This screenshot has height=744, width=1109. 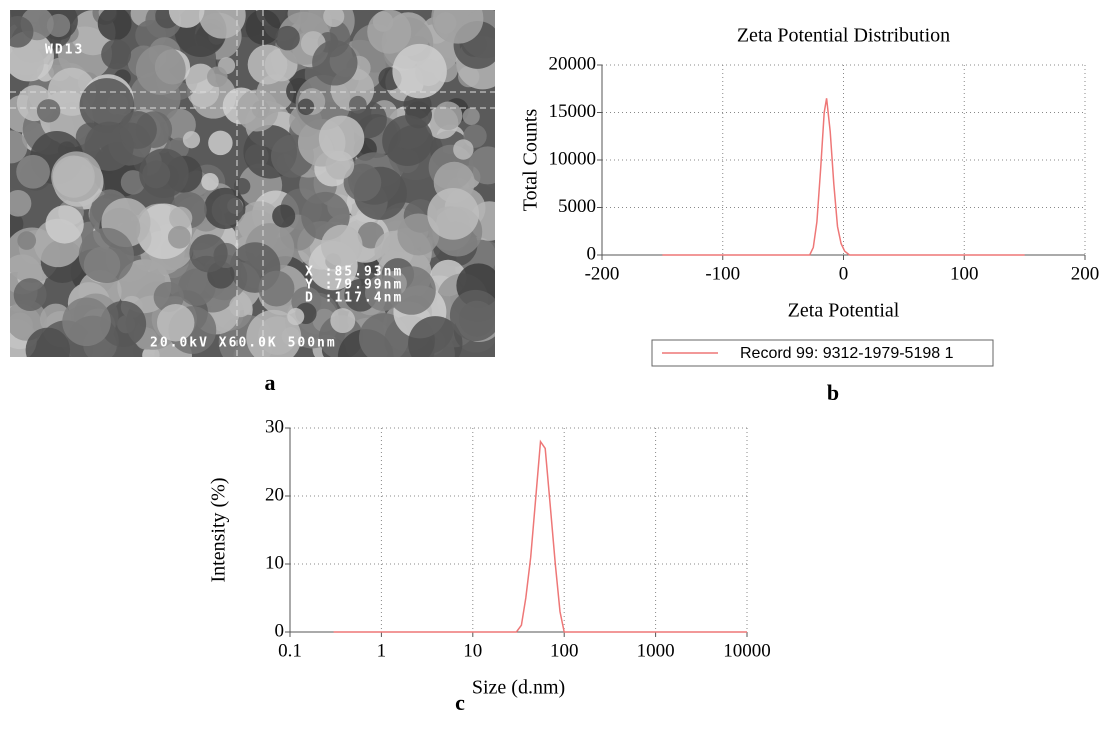 I want to click on panel-label: c, so click(x=460, y=702).